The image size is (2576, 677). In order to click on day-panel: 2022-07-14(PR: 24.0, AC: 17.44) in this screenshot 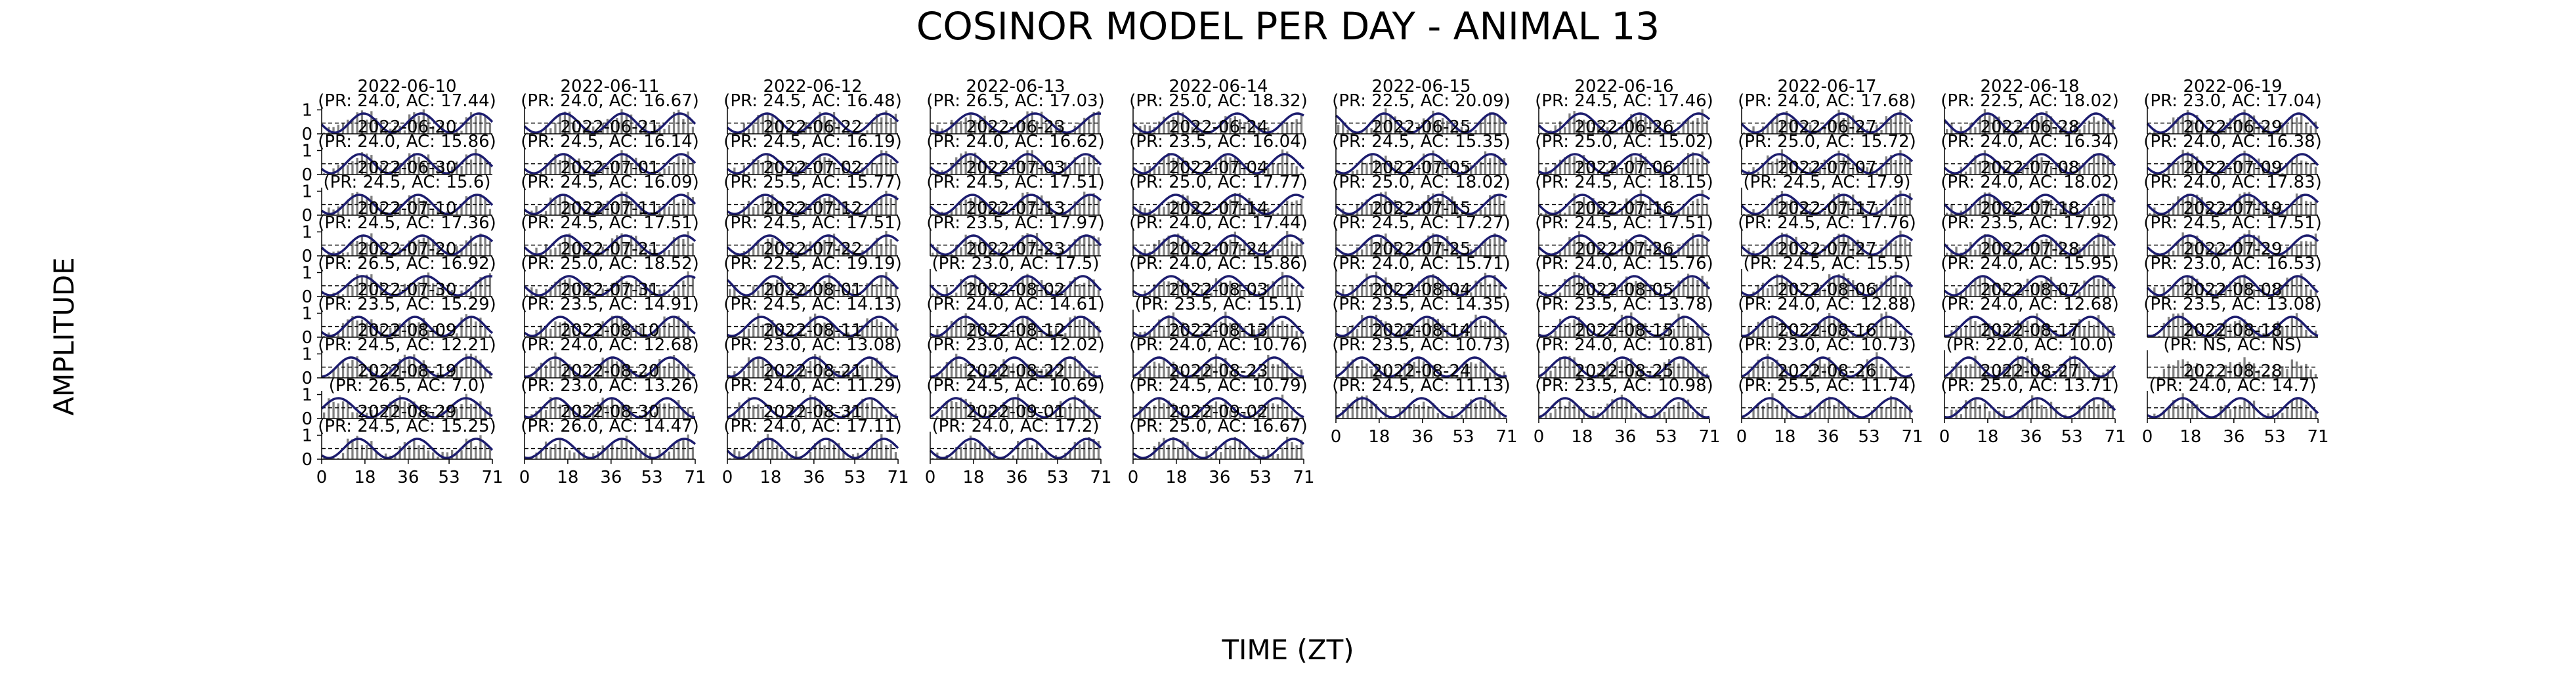, I will do `click(1218, 228)`.